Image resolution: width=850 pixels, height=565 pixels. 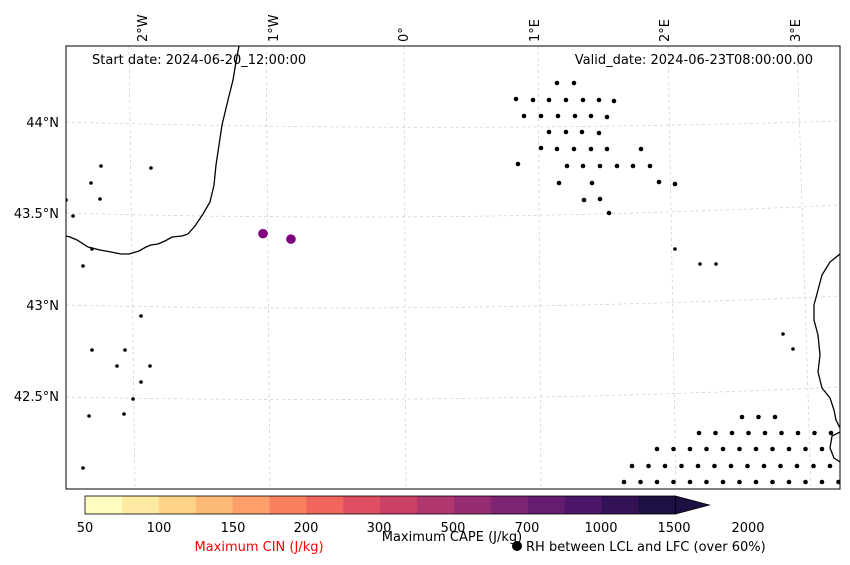 What do you see at coordinates (517, 546) in the screenshot?
I see `rh-legend-marker` at bounding box center [517, 546].